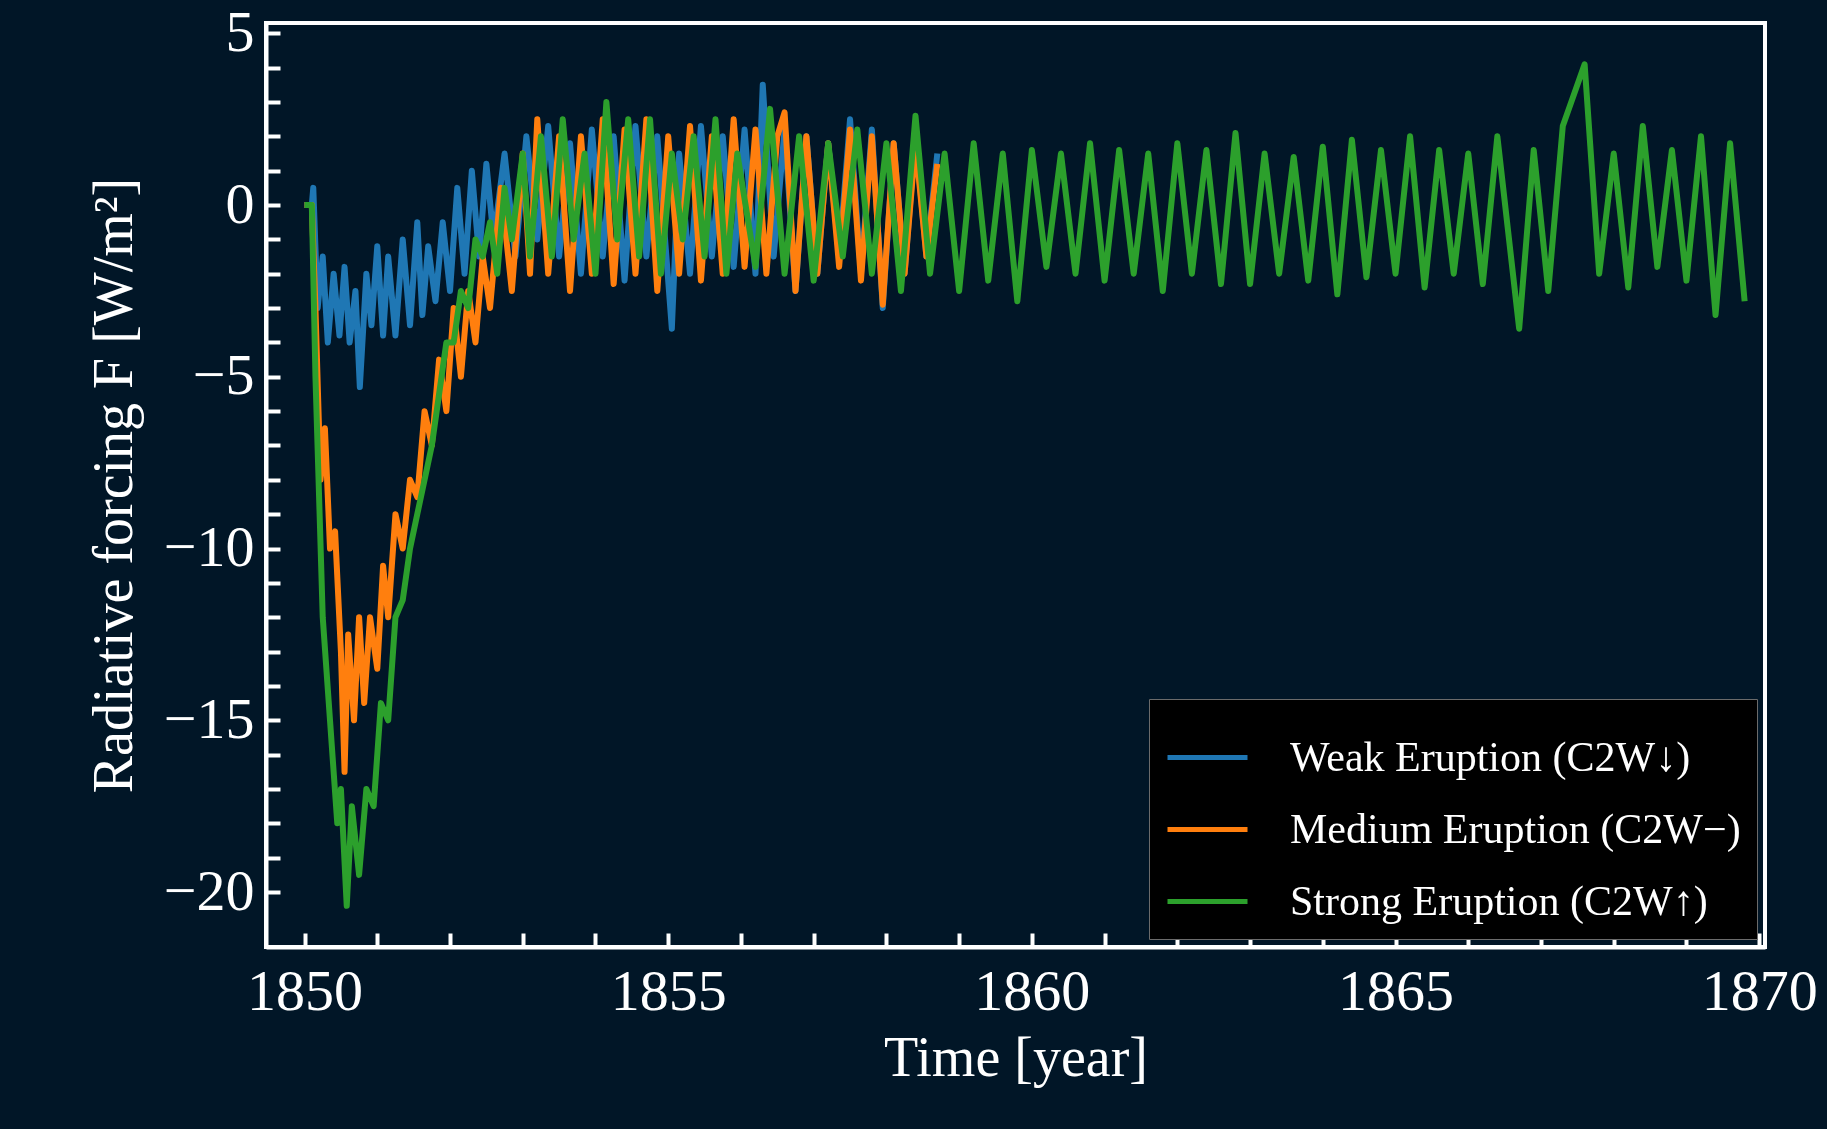 The height and width of the screenshot is (1129, 1827). I want to click on y-tick-label: −15, so click(209, 718).